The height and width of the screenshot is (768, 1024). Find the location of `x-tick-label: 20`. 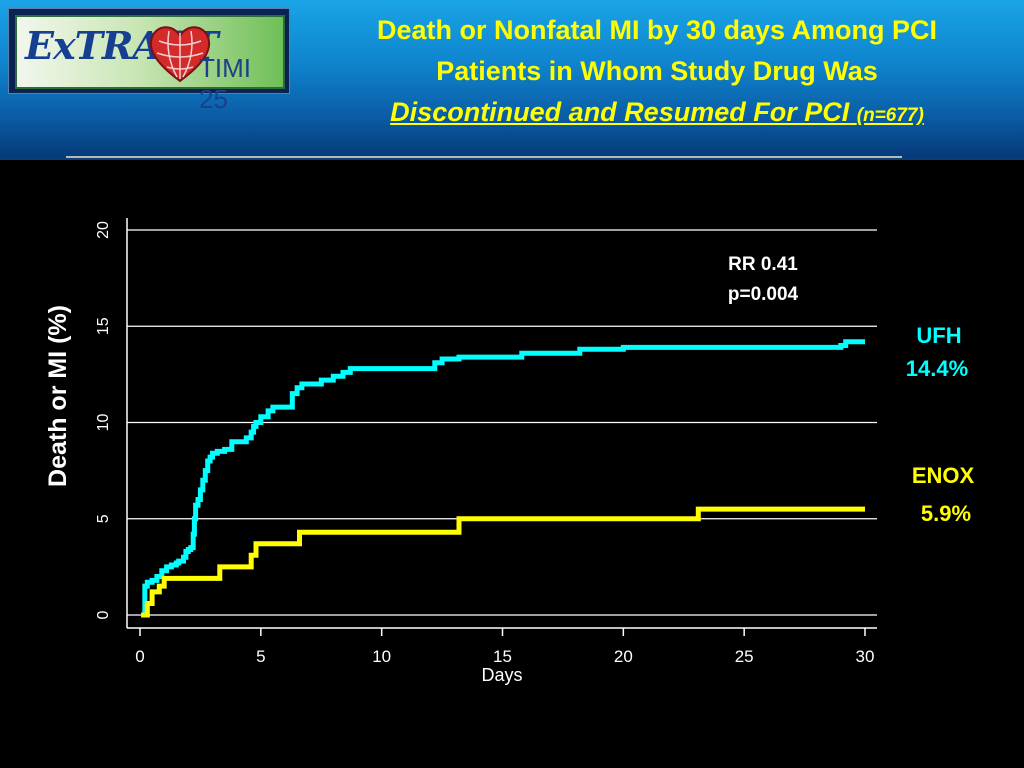

x-tick-label: 20 is located at coordinates (623, 656).